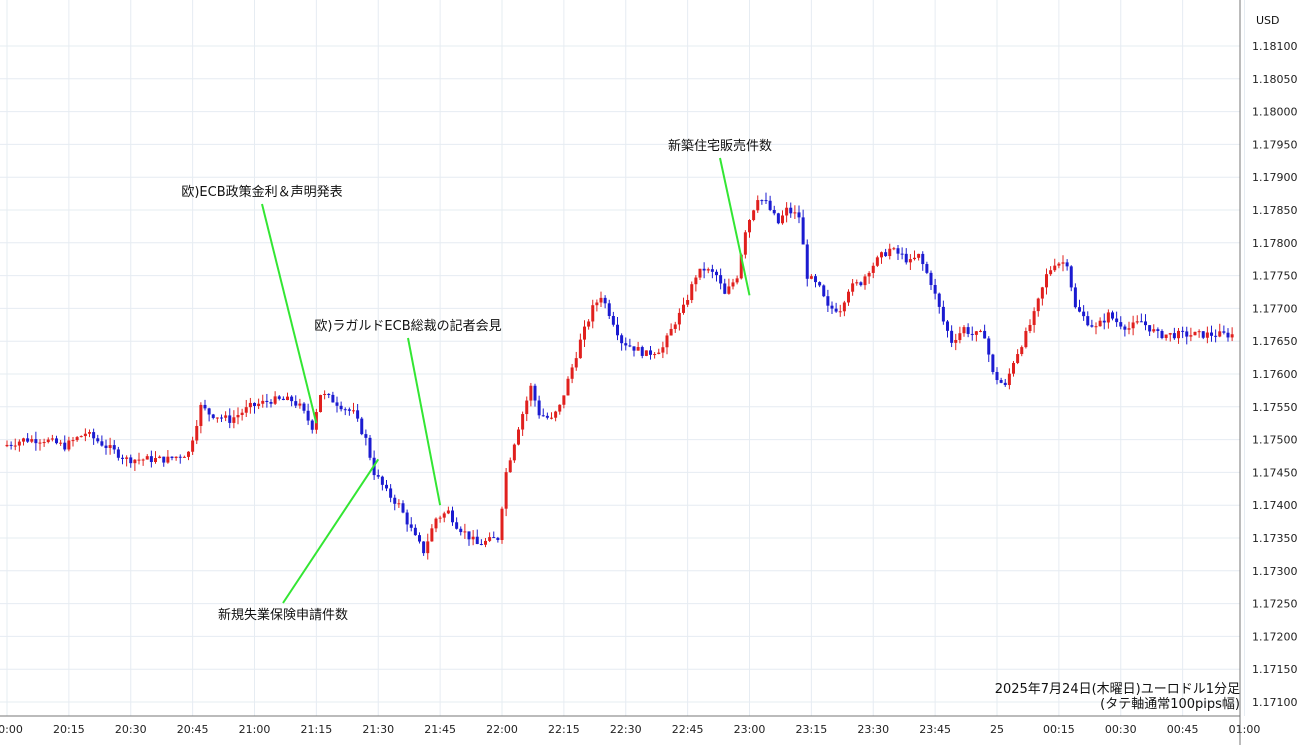 The image size is (1300, 745). I want to click on x-tick-label: 20:30, so click(131, 729).